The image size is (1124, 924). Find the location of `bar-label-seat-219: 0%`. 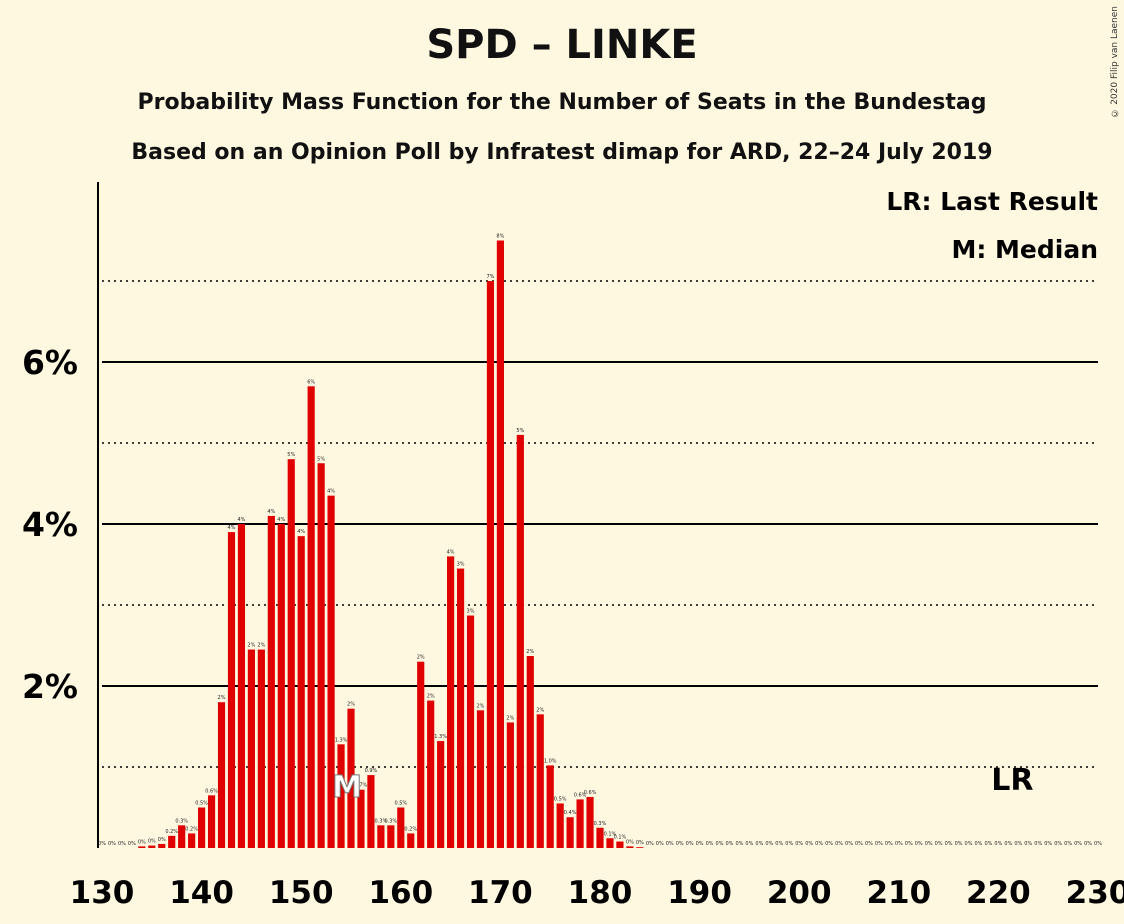

bar-label-seat-219: 0% is located at coordinates (988, 844).